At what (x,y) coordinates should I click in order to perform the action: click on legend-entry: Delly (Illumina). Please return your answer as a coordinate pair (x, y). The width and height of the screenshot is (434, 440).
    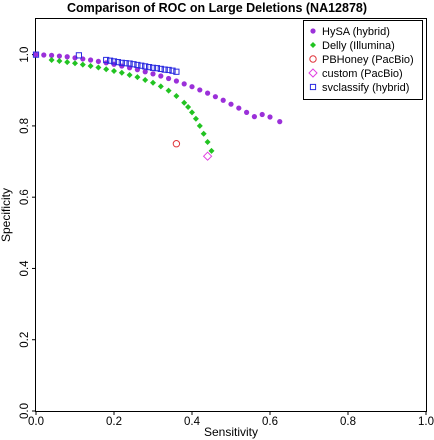
    Looking at the image, I should click on (358, 46).